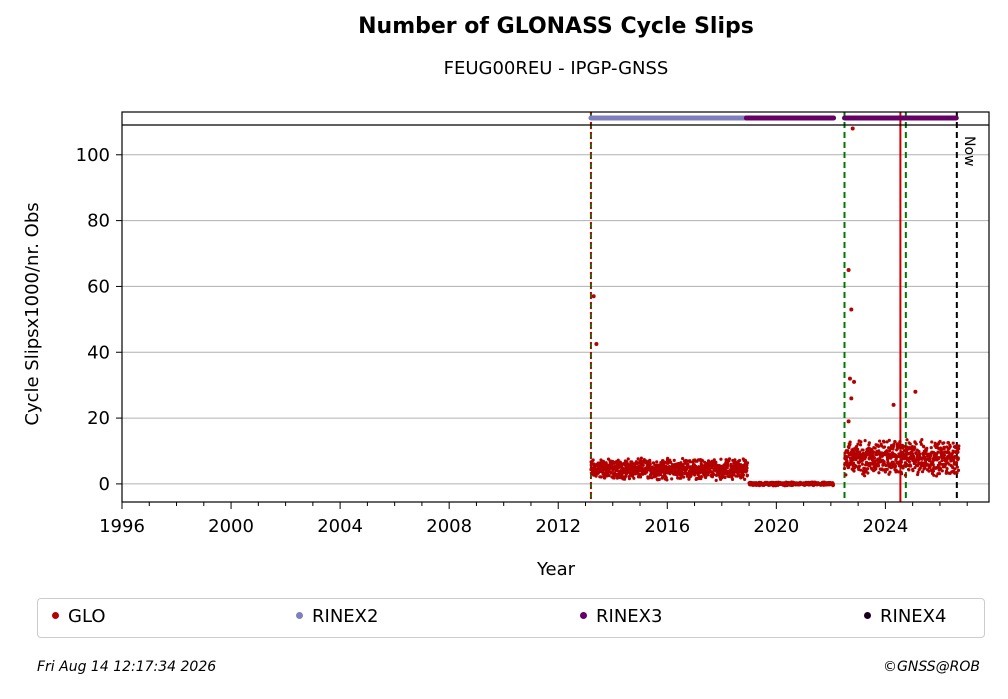 The height and width of the screenshot is (699, 1008). What do you see at coordinates (122, 526) in the screenshot?
I see `x-tick-label: 1996` at bounding box center [122, 526].